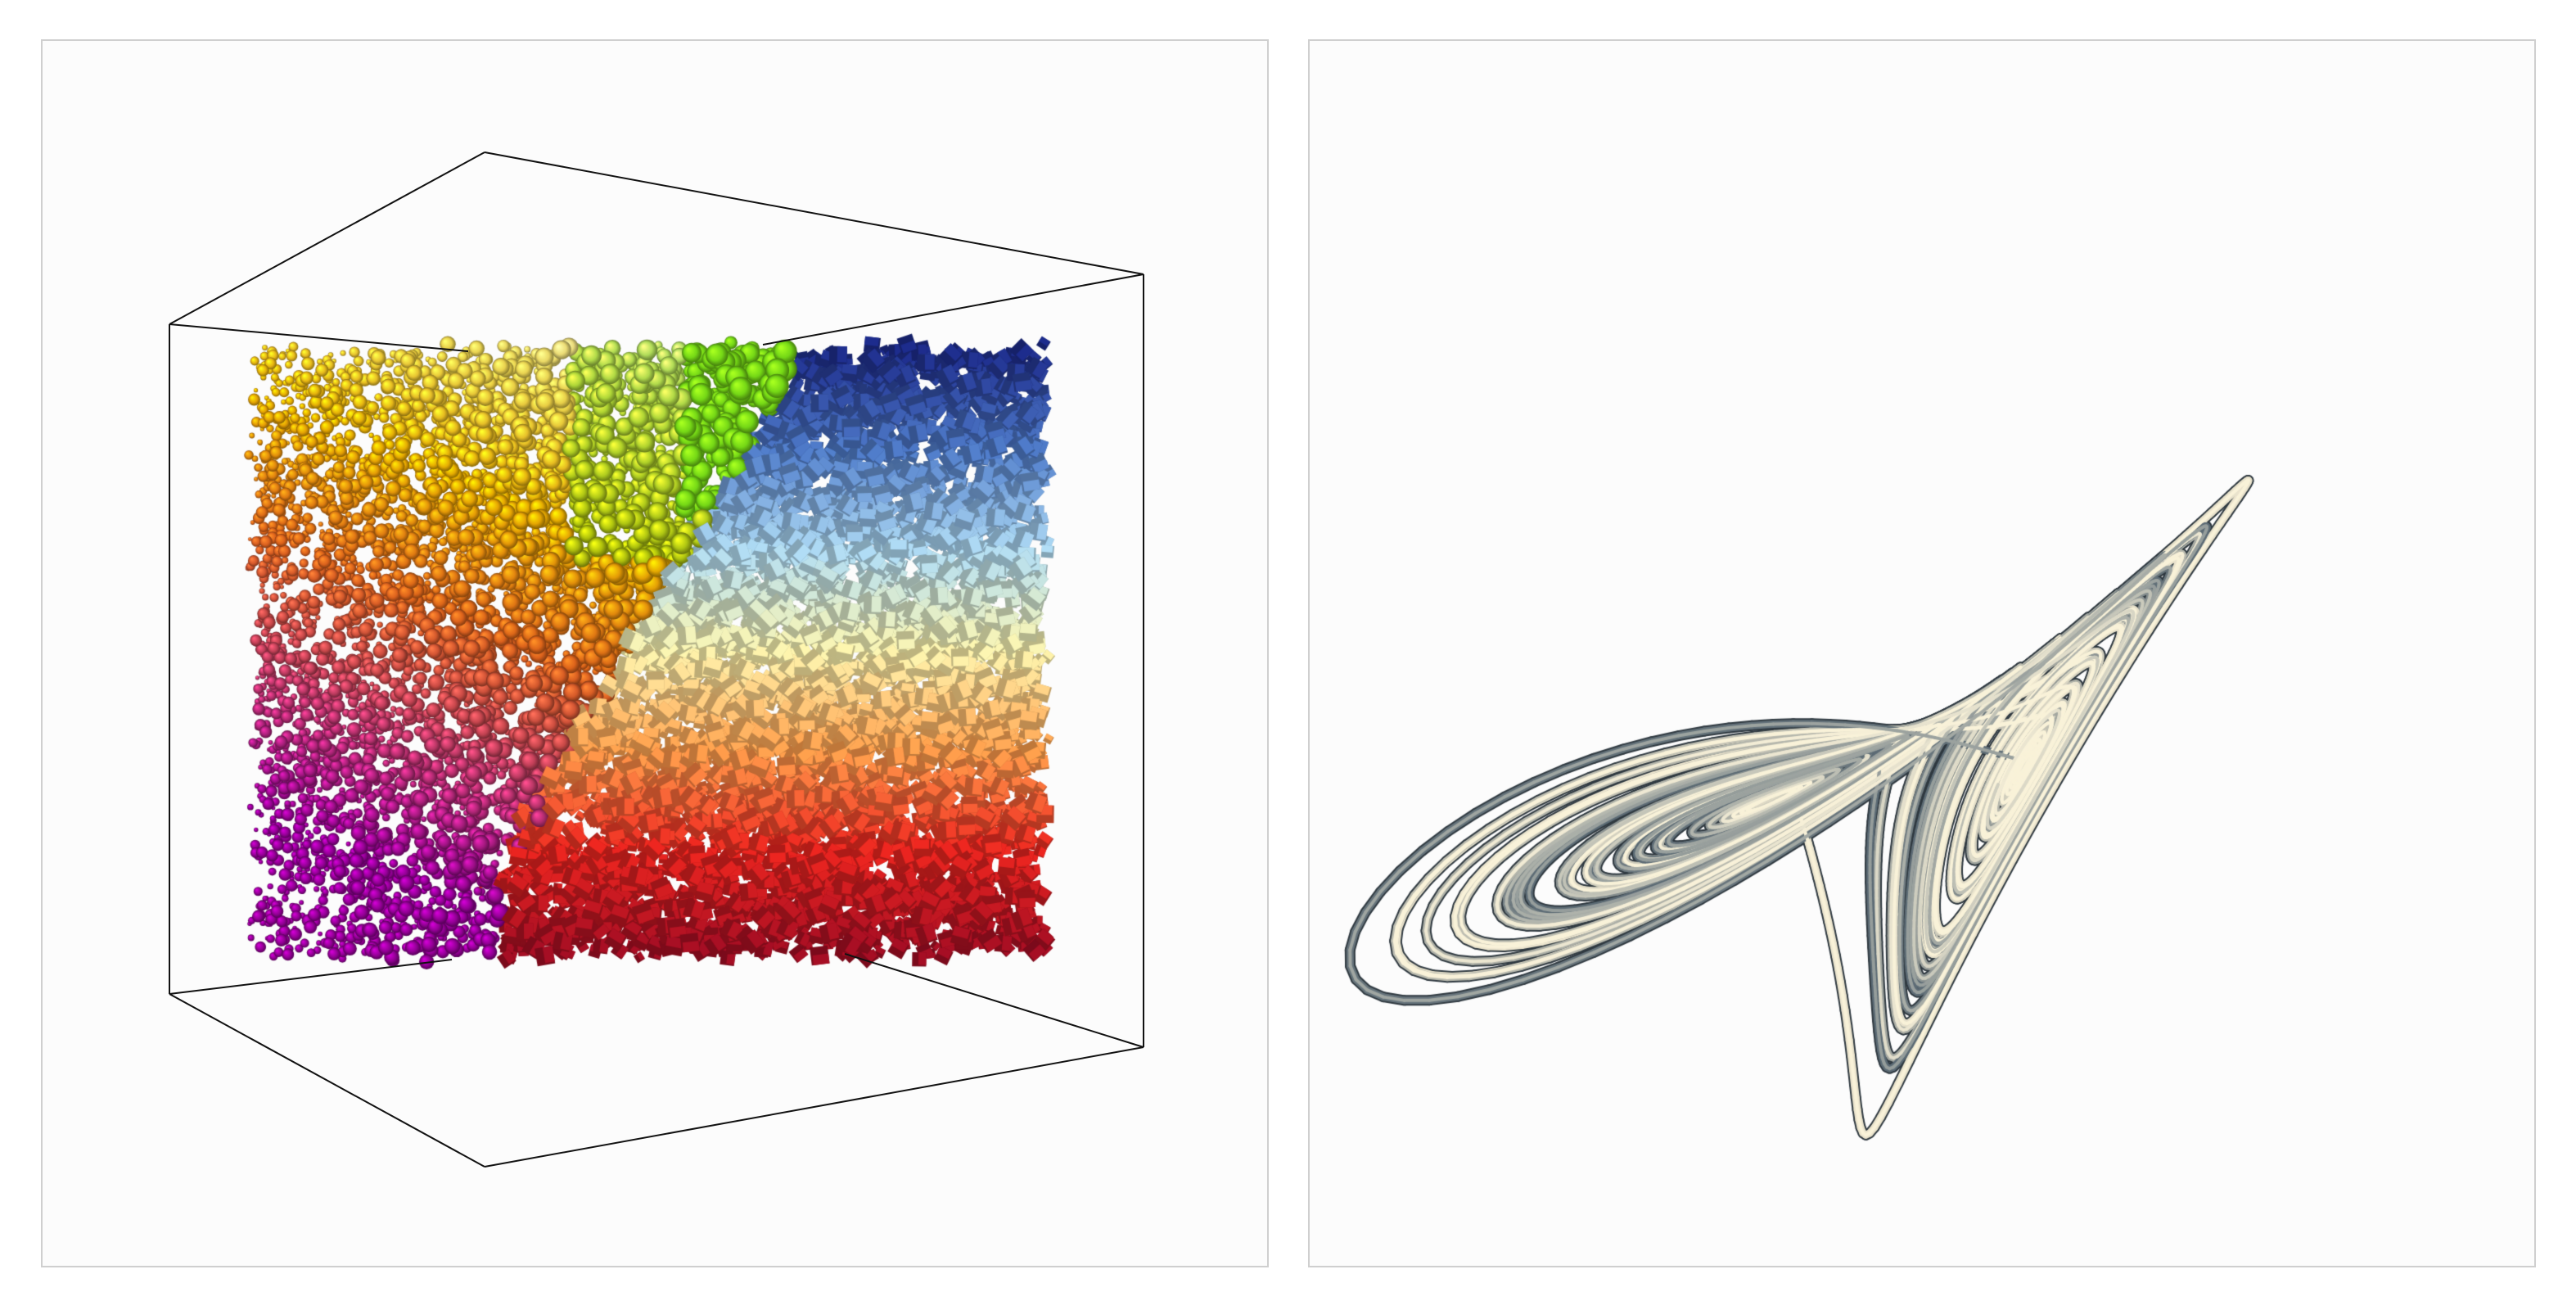  Describe the element at coordinates (327, 1080) in the screenshot. I see `box-edge-bottom-left` at that location.